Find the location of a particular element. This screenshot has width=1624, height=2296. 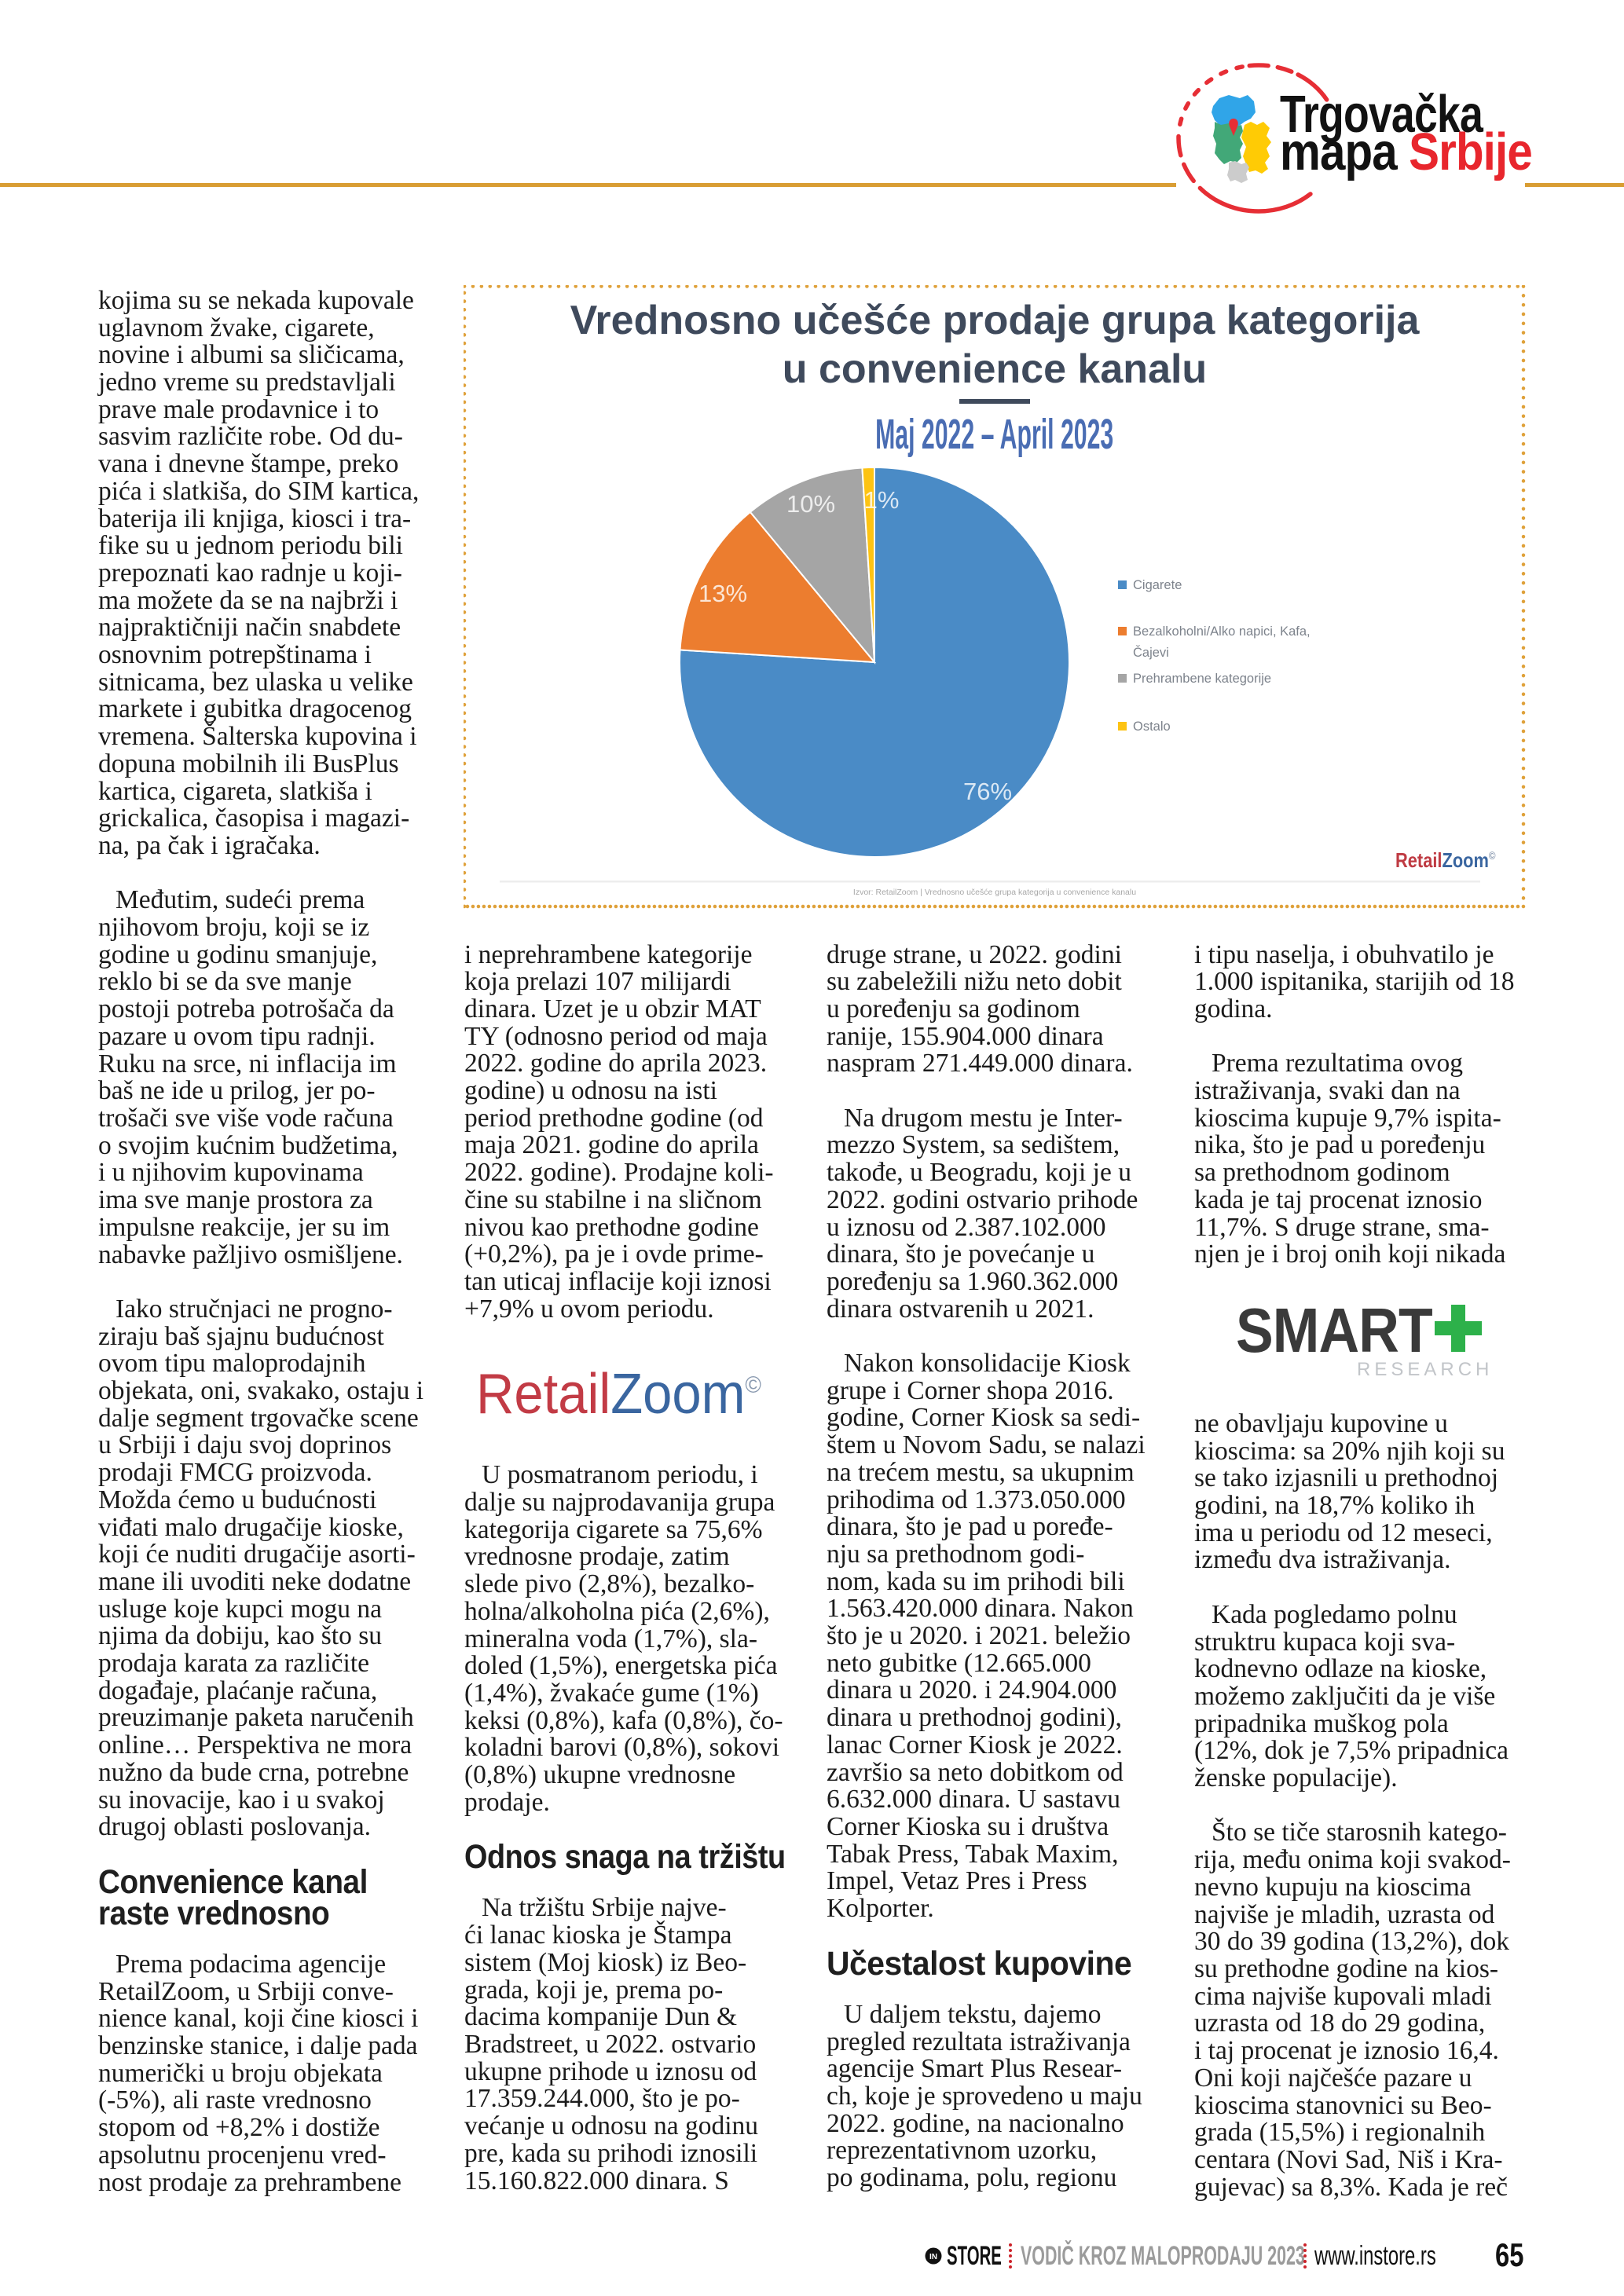

svg-text: IN is located at coordinates (933, 2257).